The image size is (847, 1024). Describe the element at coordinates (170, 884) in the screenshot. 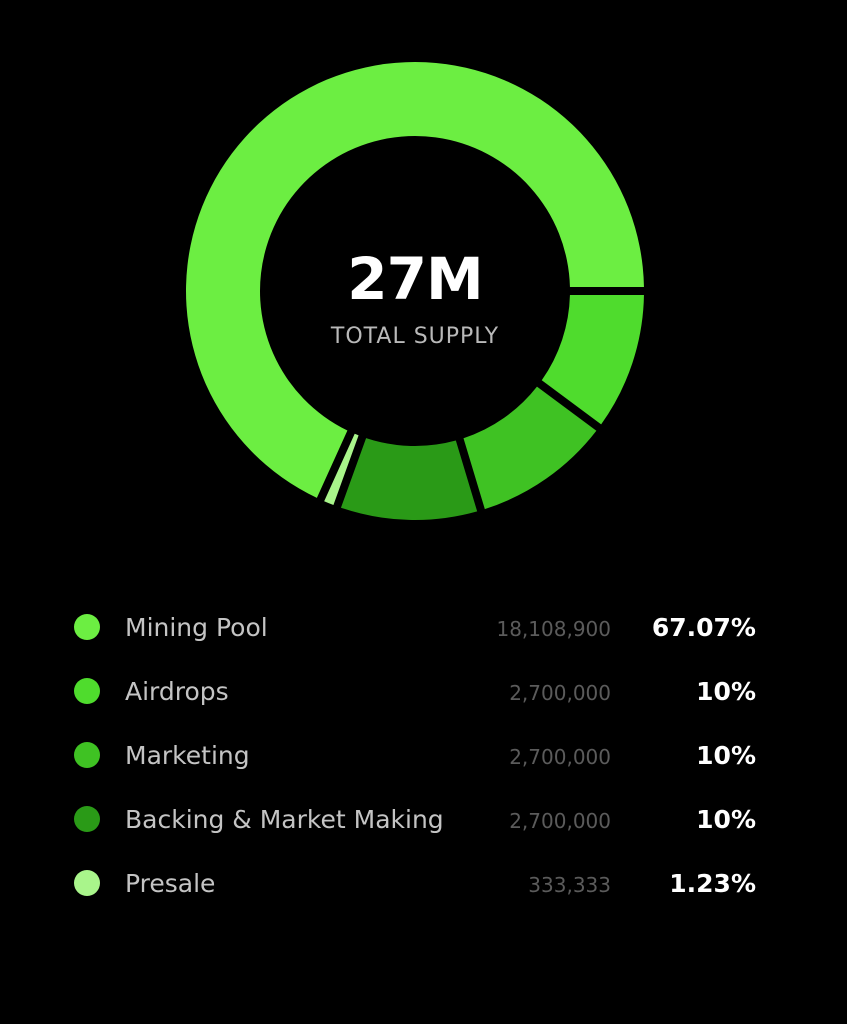

I see `legend-label-presale: Presale` at that location.